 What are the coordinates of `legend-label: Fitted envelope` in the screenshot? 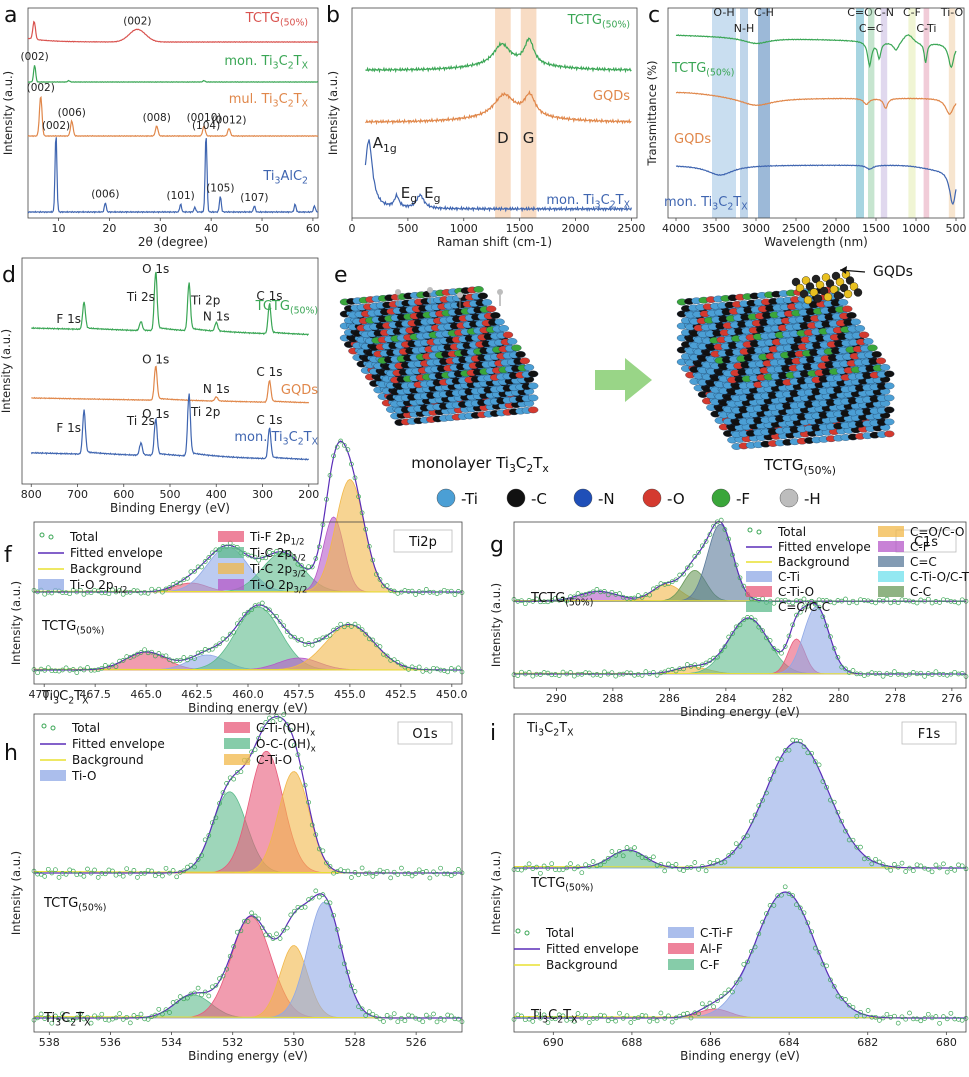 It's located at (824, 547).